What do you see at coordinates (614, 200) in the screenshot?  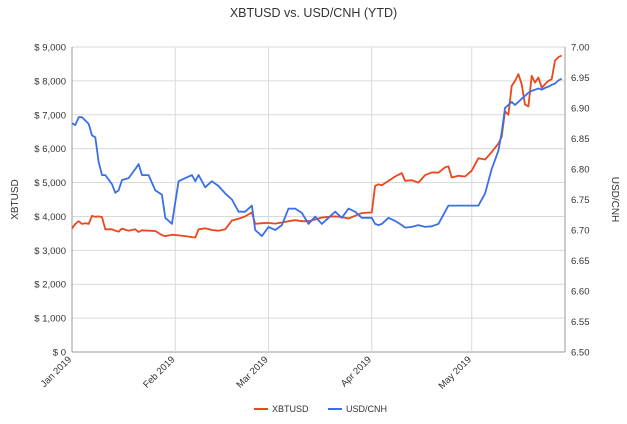 I see `y-right-axis-title: USD/CNH` at bounding box center [614, 200].